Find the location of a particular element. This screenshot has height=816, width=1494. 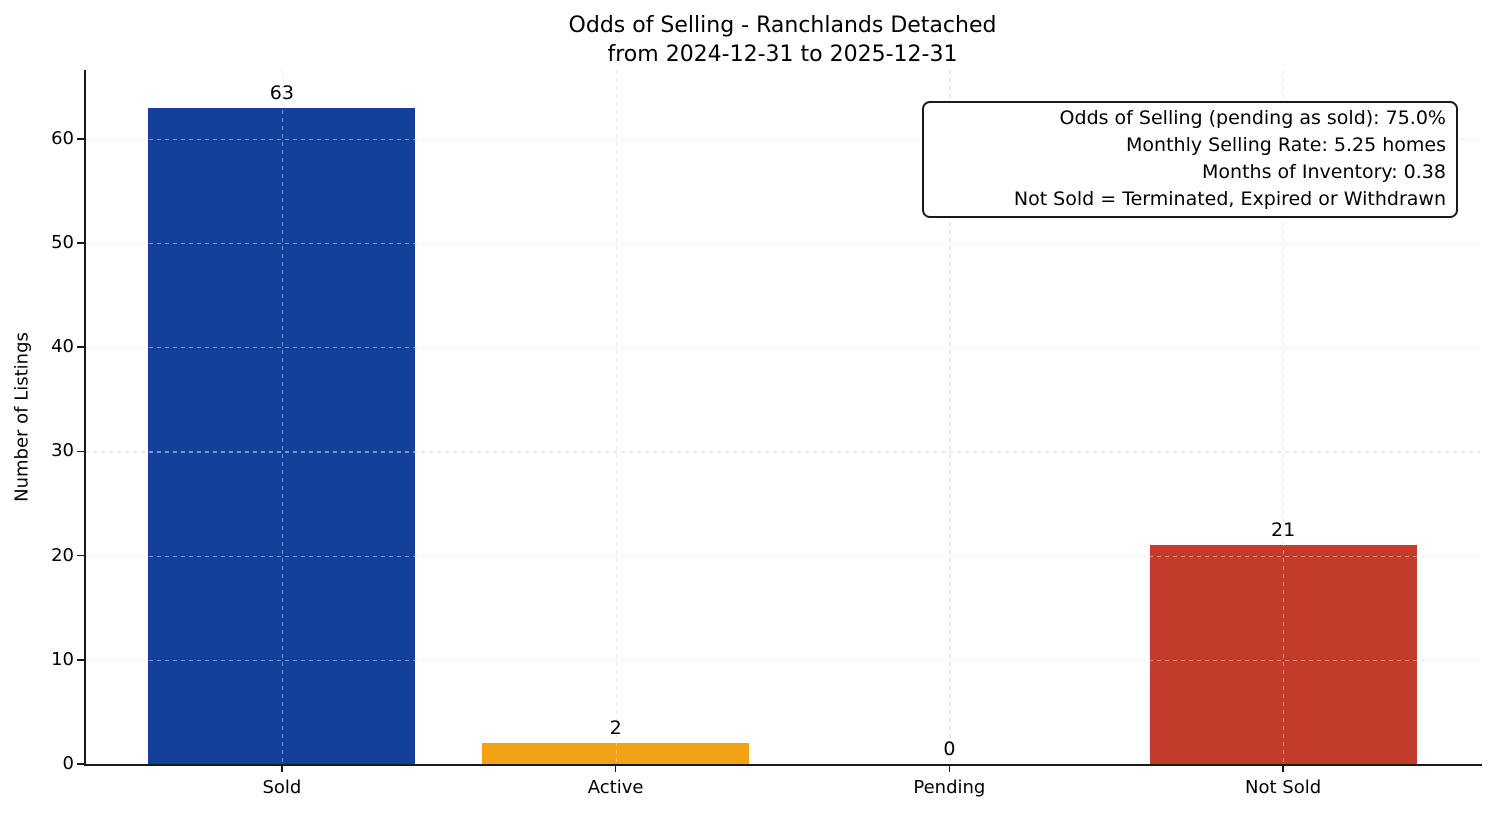

gridline-x-sold is located at coordinates (282, 417).